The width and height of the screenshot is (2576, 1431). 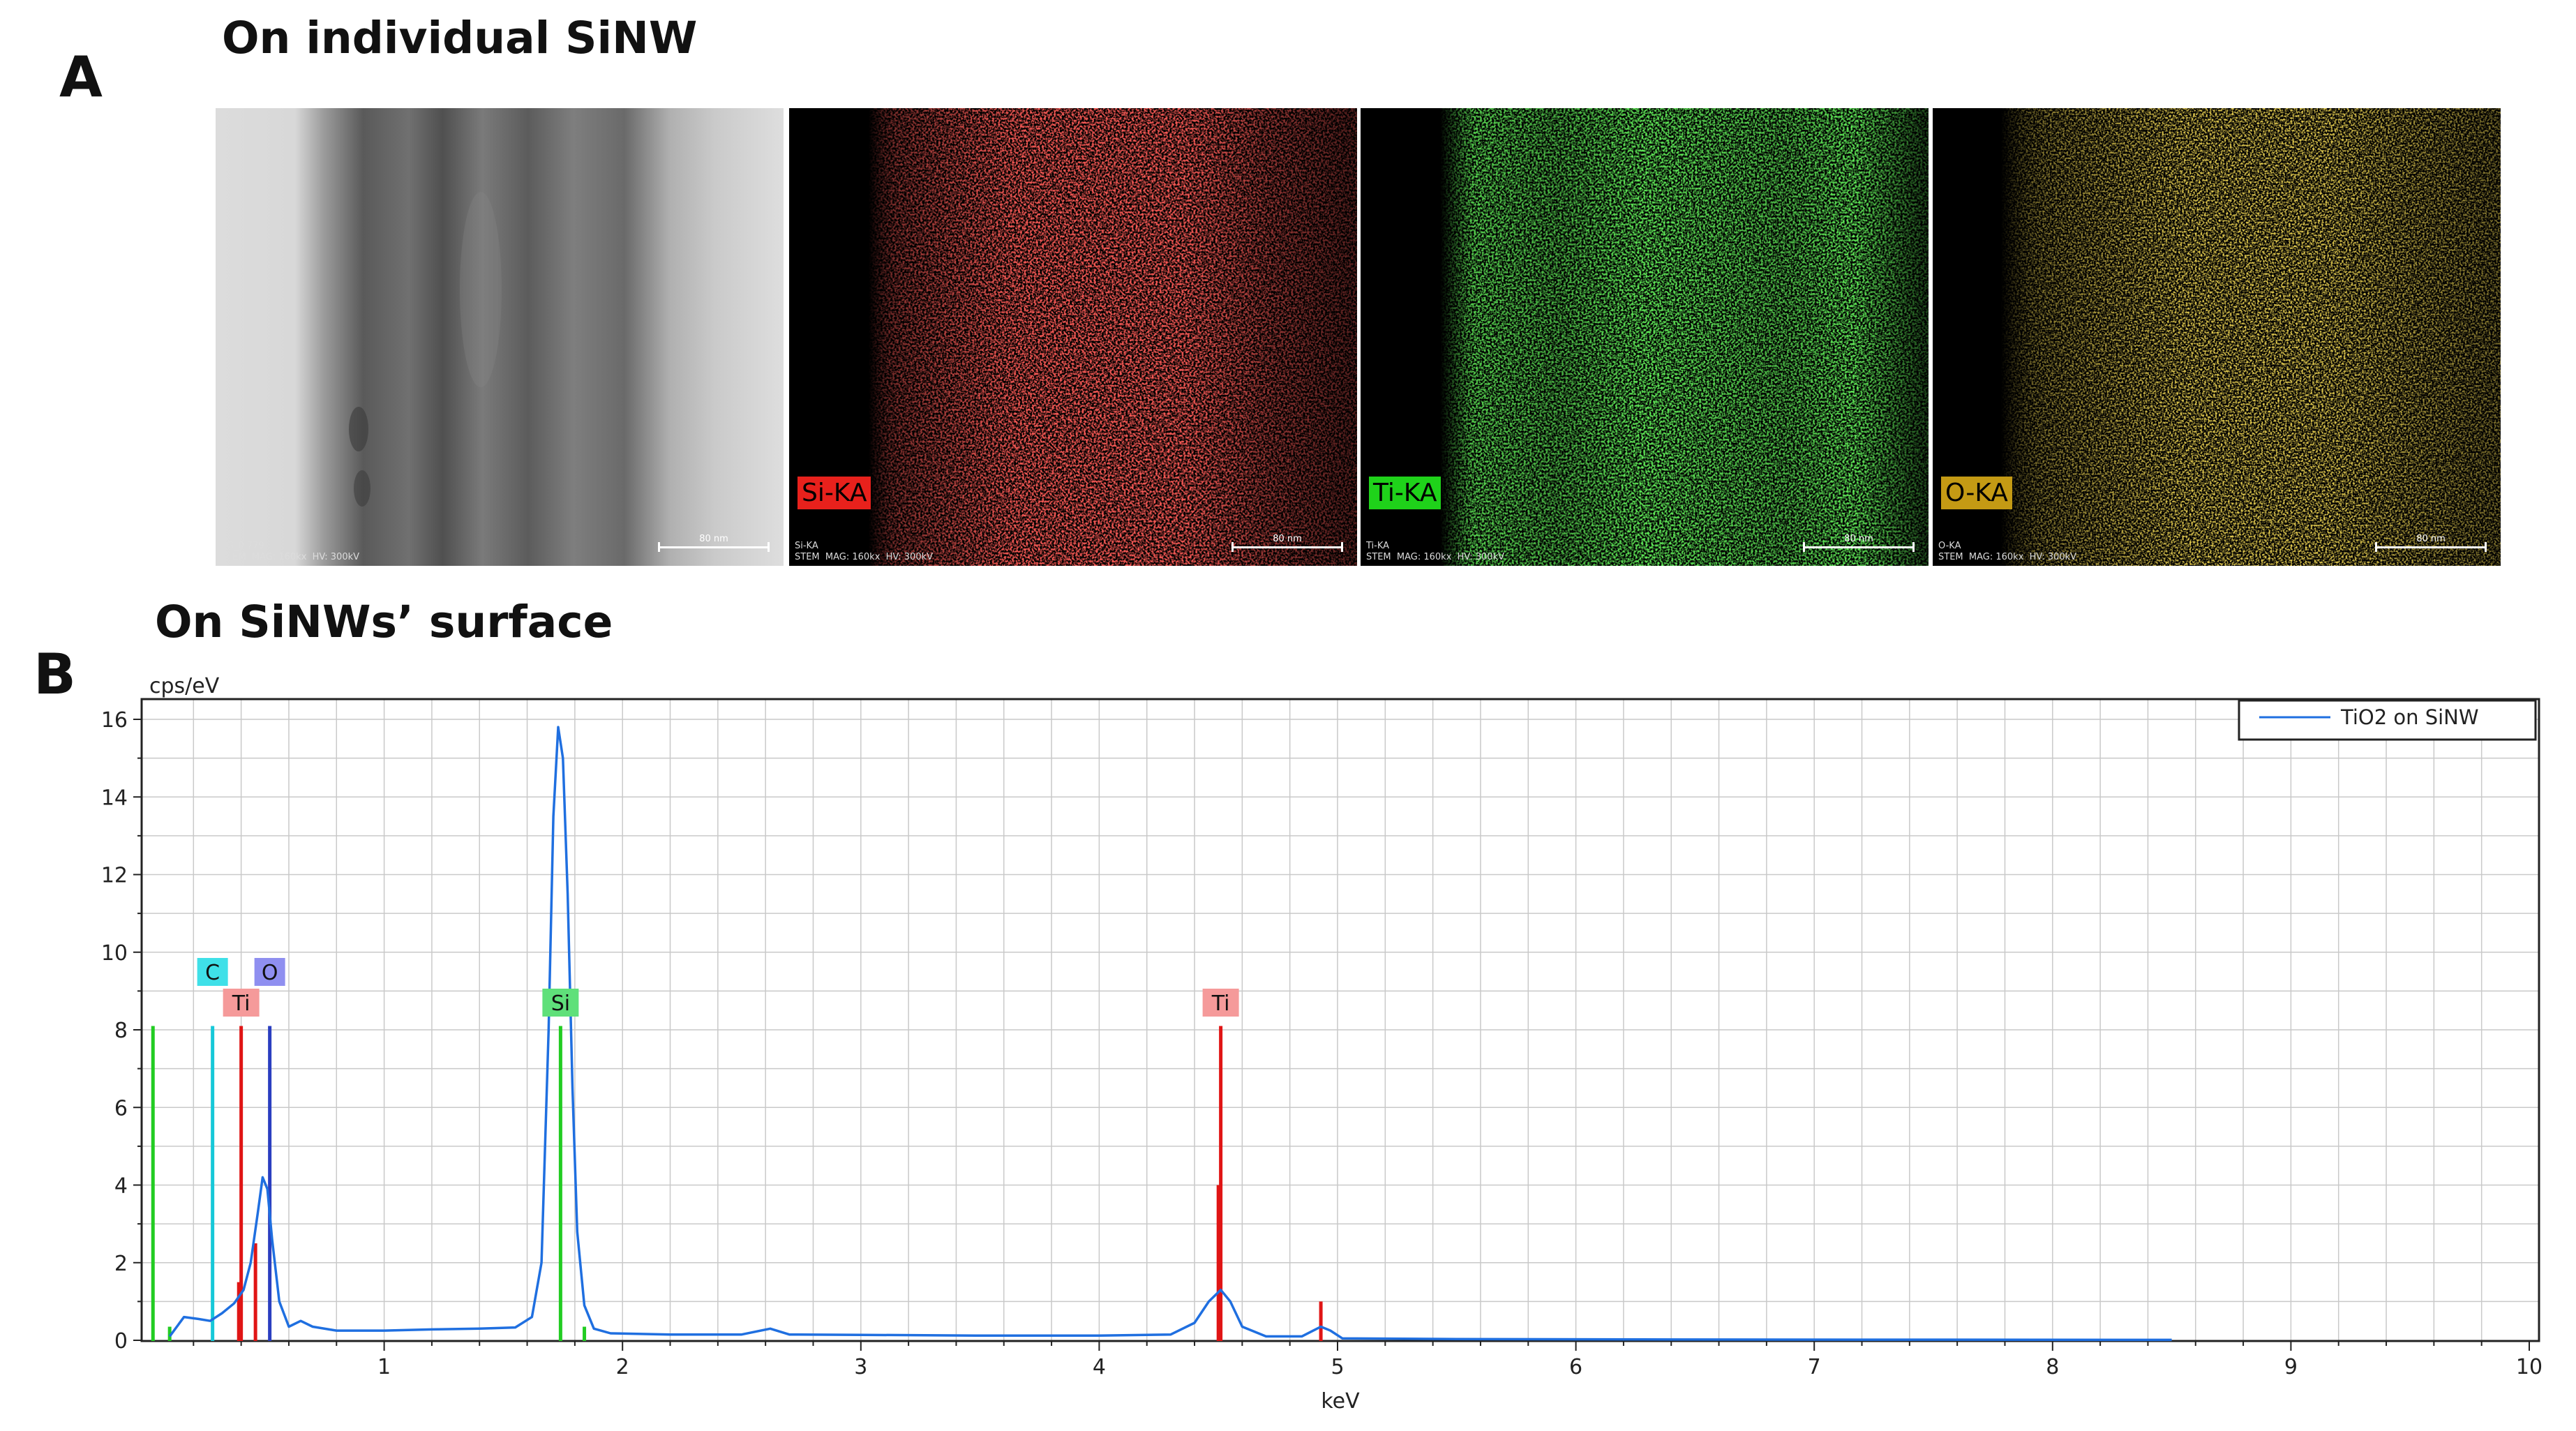 What do you see at coordinates (121, 1108) in the screenshot?
I see `y-tick-label: 6` at bounding box center [121, 1108].